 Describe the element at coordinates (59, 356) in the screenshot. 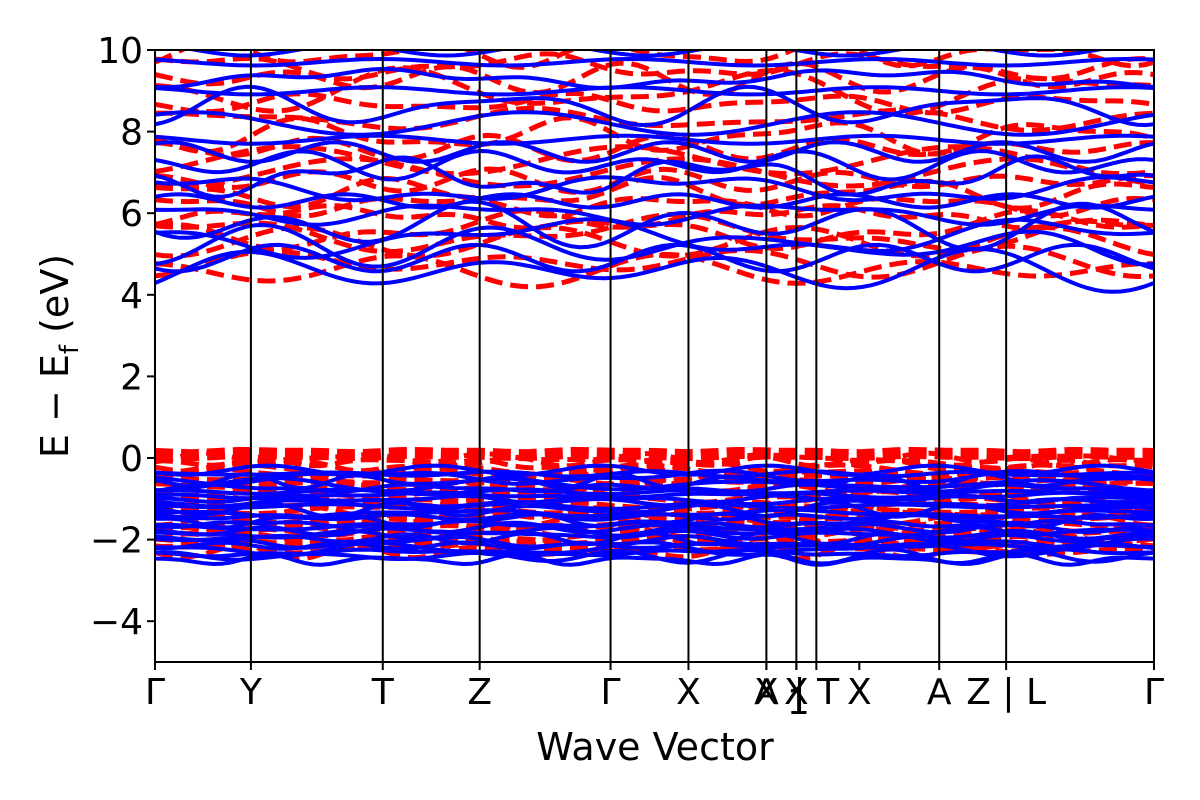

I see `y-axis-label: E − Ef (eV)` at that location.